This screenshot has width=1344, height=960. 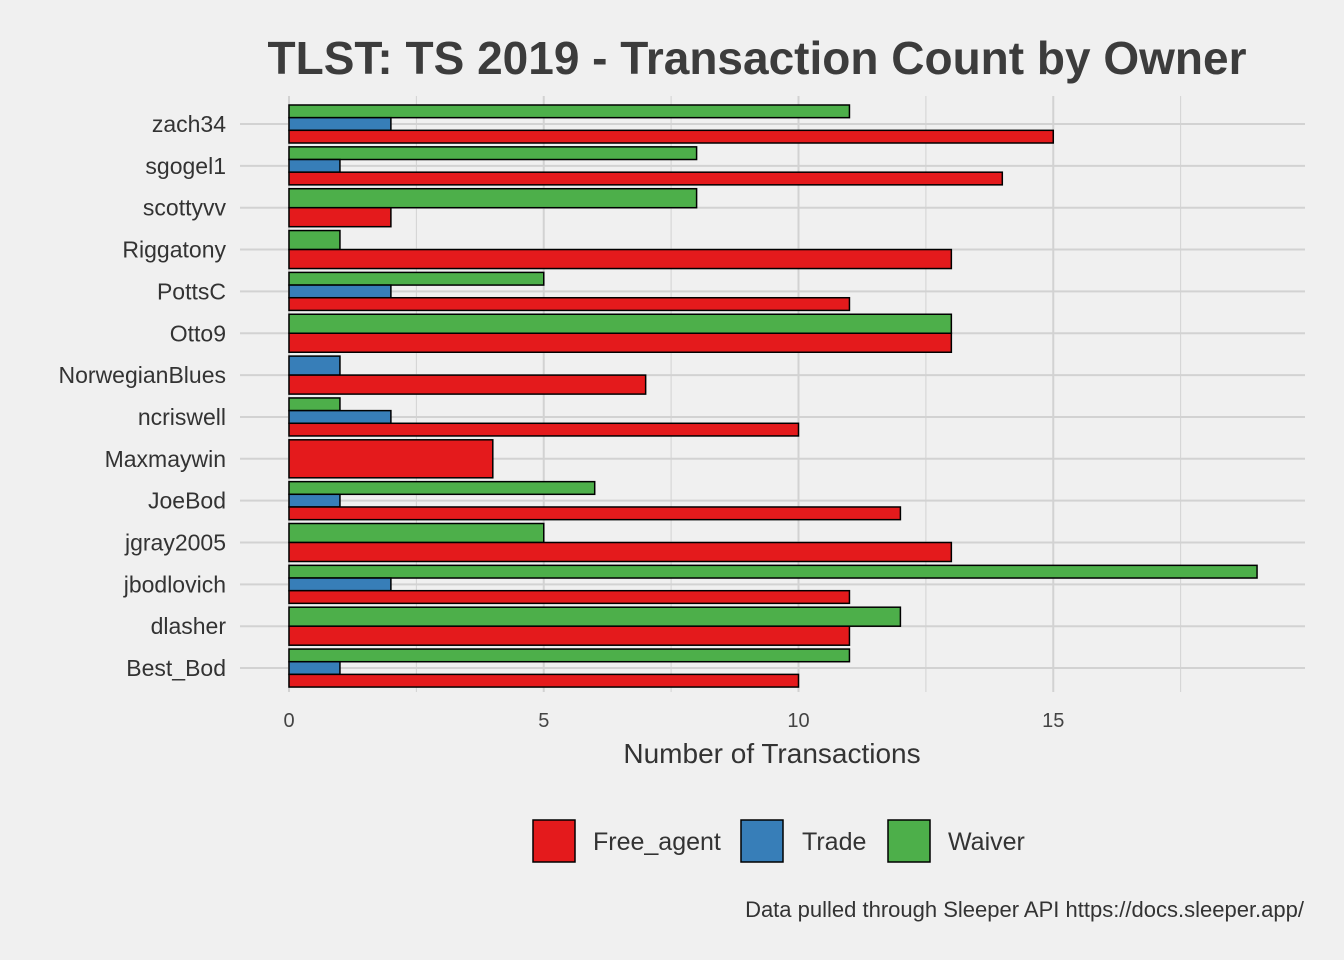 I want to click on x-tick-label: 0, so click(x=288, y=721).